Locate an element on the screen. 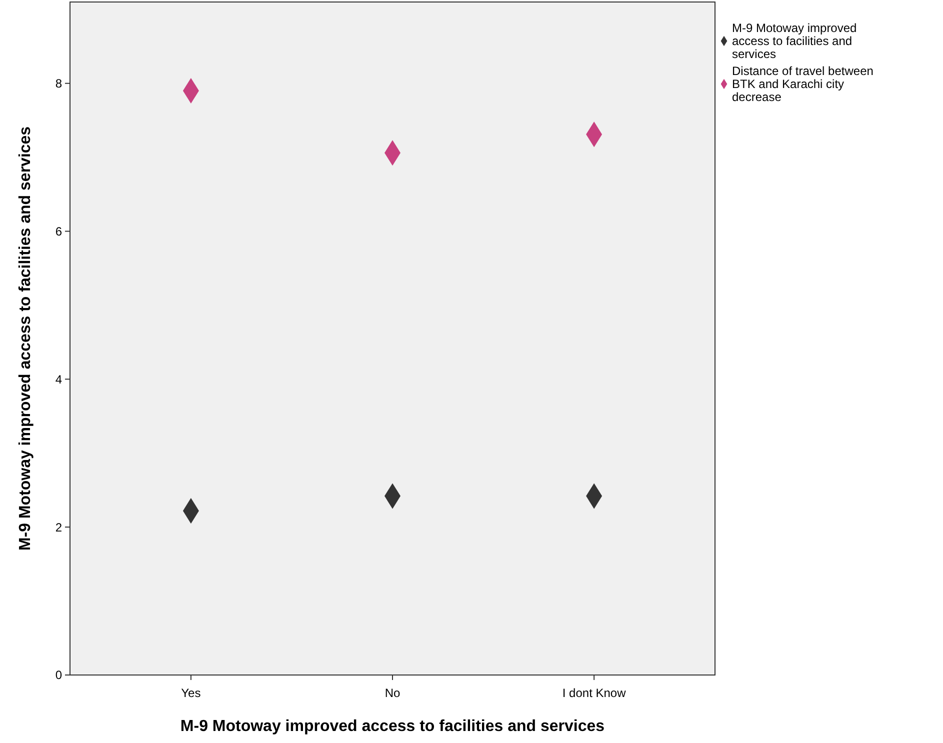 This screenshot has height=743, width=943. x-tick-label: I dont Know is located at coordinates (594, 693).